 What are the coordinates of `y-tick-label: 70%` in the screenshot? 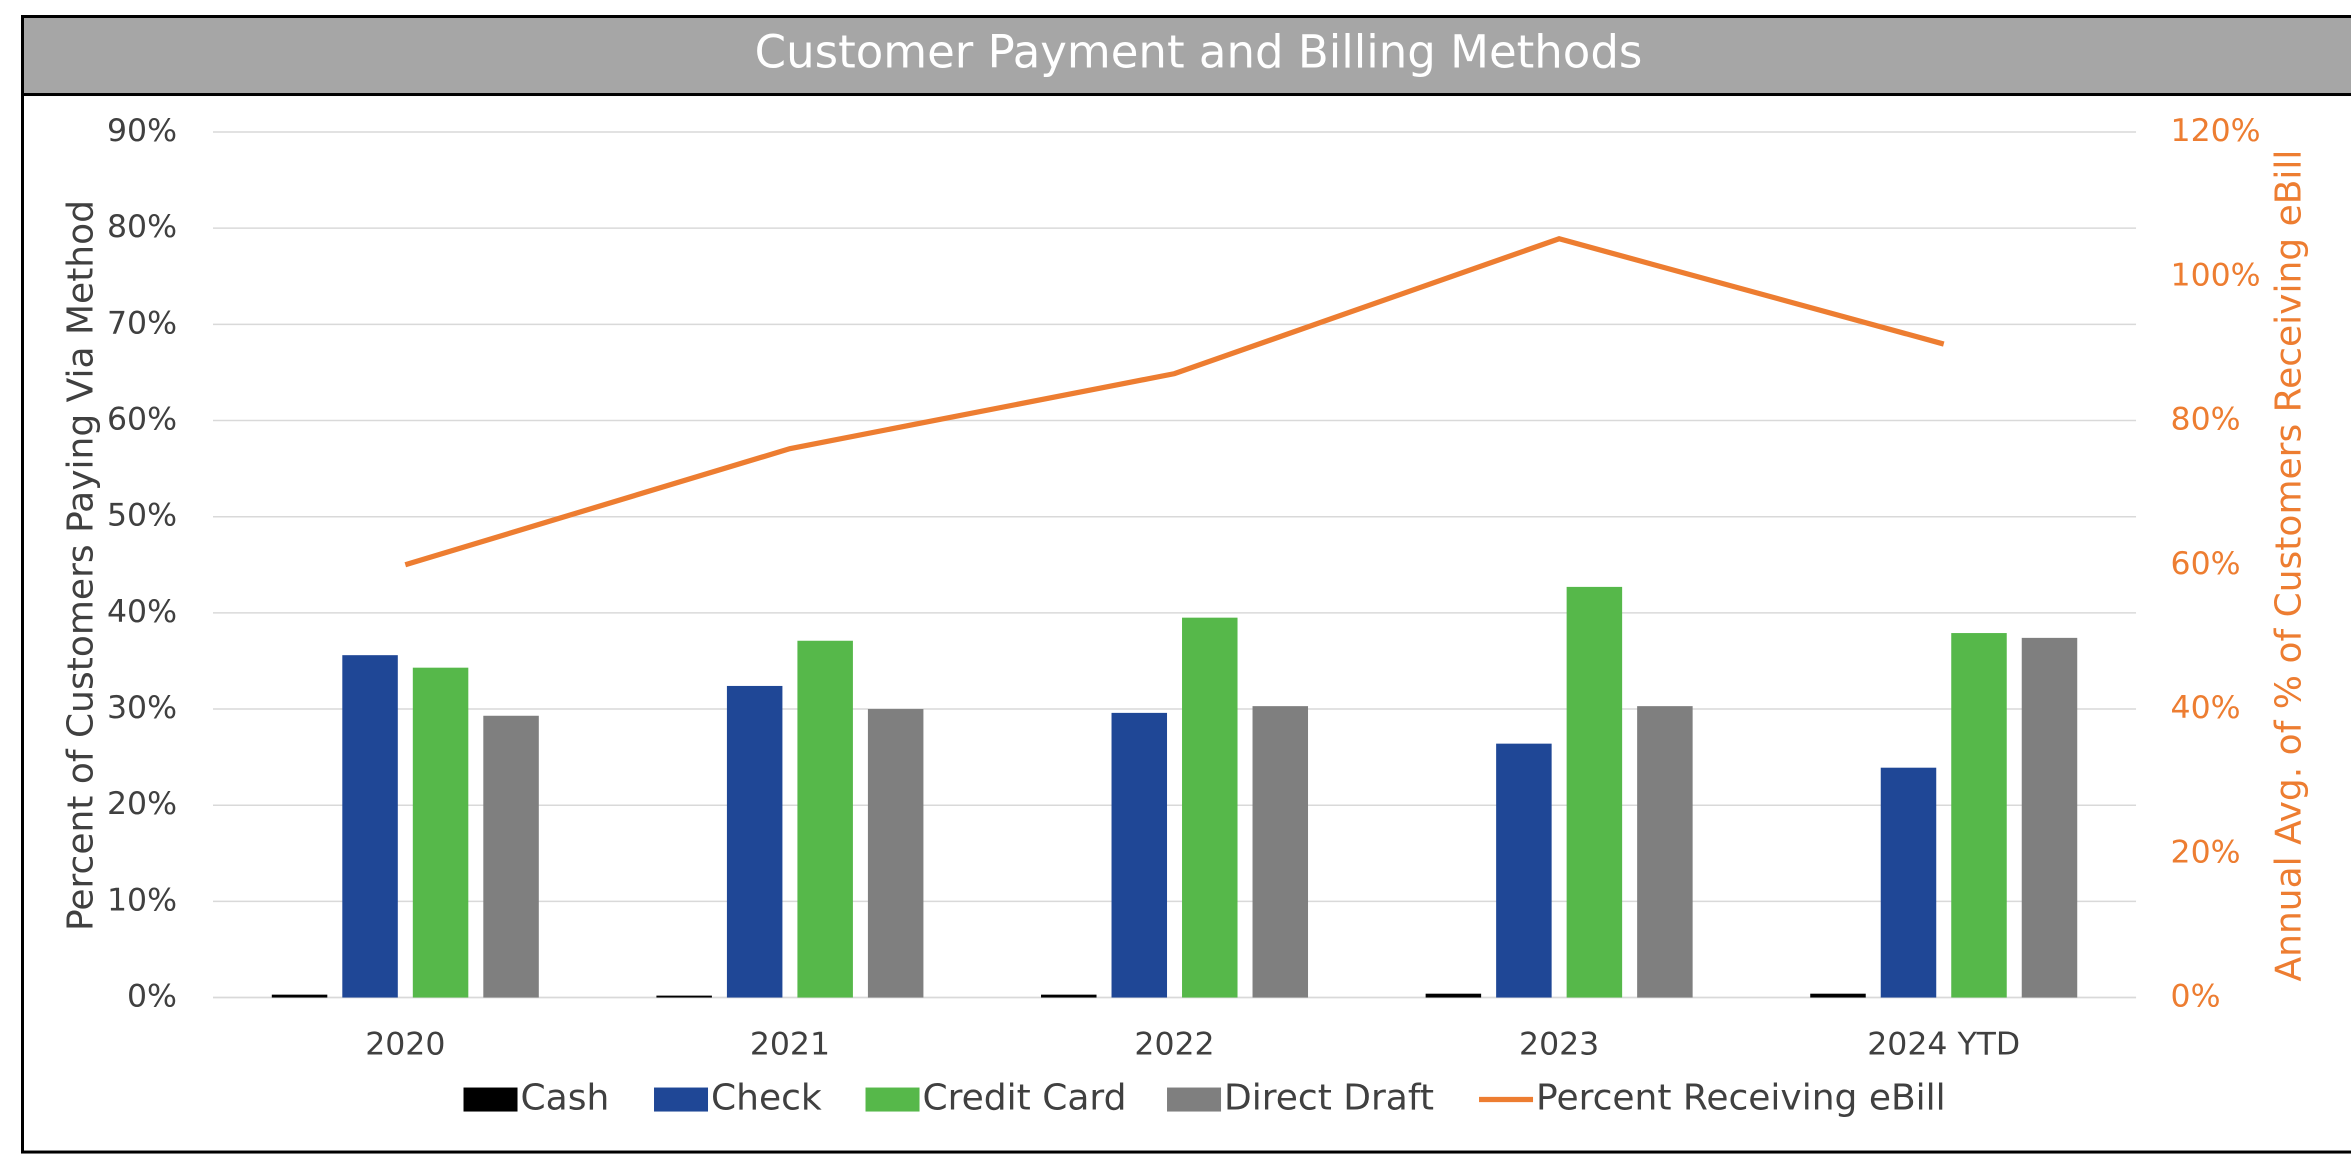 It's located at (142, 323).